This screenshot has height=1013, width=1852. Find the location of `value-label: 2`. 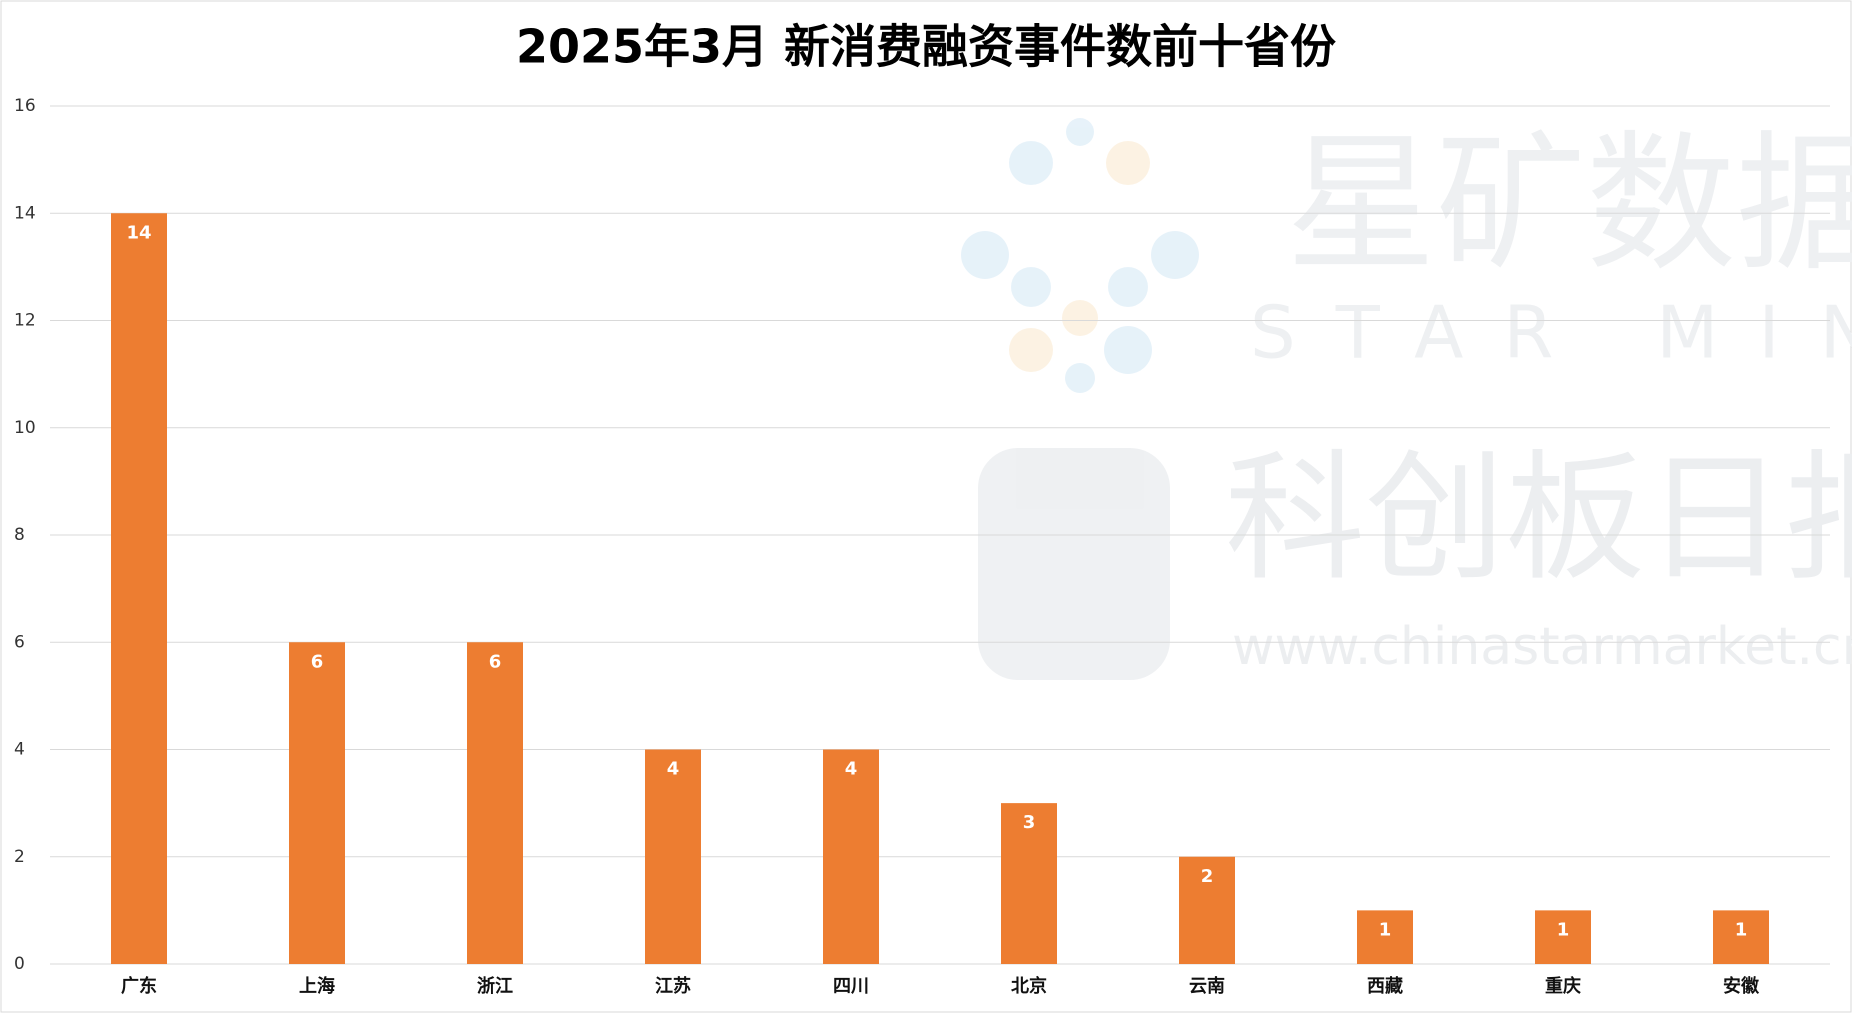

value-label: 2 is located at coordinates (1207, 876).